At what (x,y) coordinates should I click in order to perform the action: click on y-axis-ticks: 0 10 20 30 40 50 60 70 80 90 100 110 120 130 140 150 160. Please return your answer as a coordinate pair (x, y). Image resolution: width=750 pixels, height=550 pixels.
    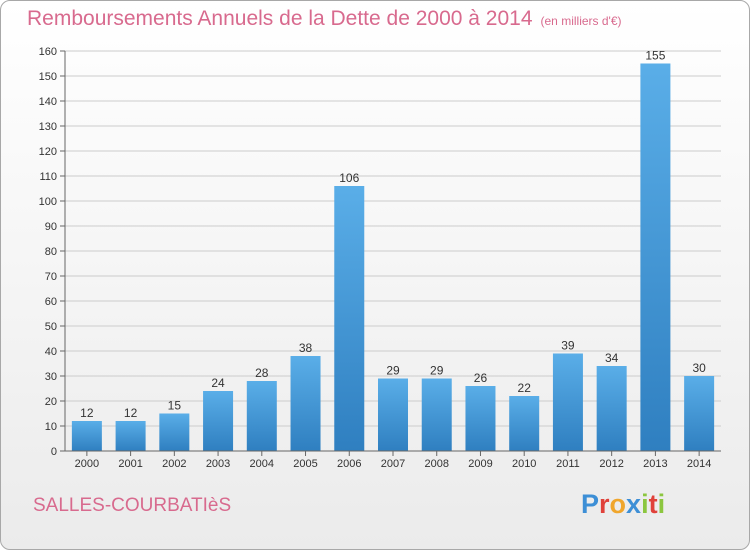
    Looking at the image, I should click on (52, 252).